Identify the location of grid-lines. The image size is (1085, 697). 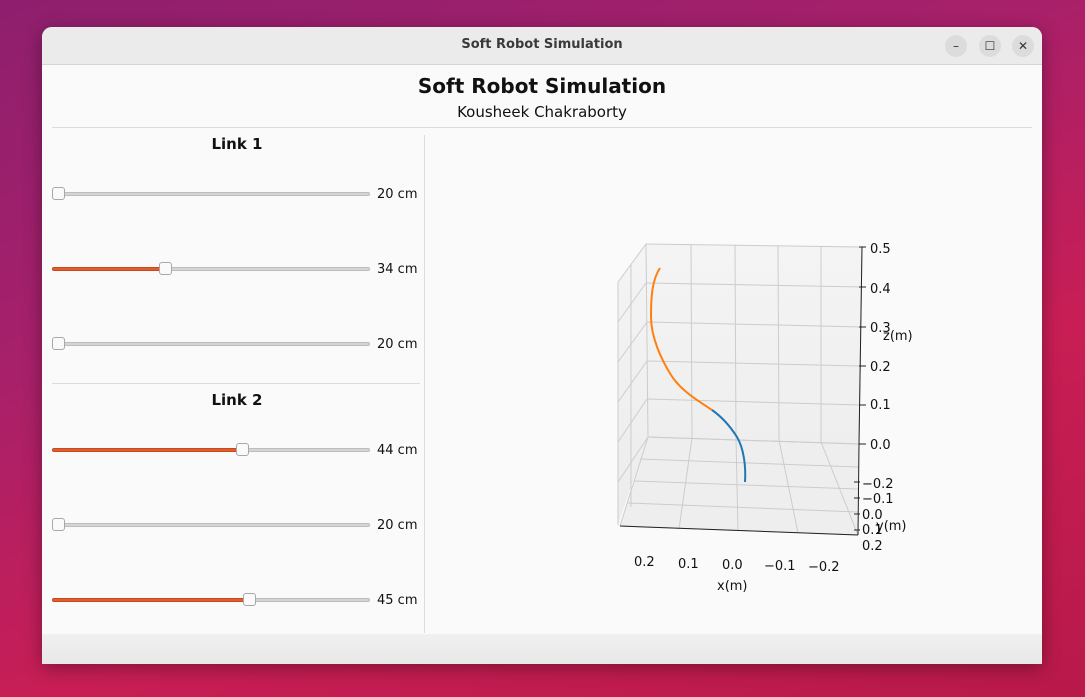
(740, 389).